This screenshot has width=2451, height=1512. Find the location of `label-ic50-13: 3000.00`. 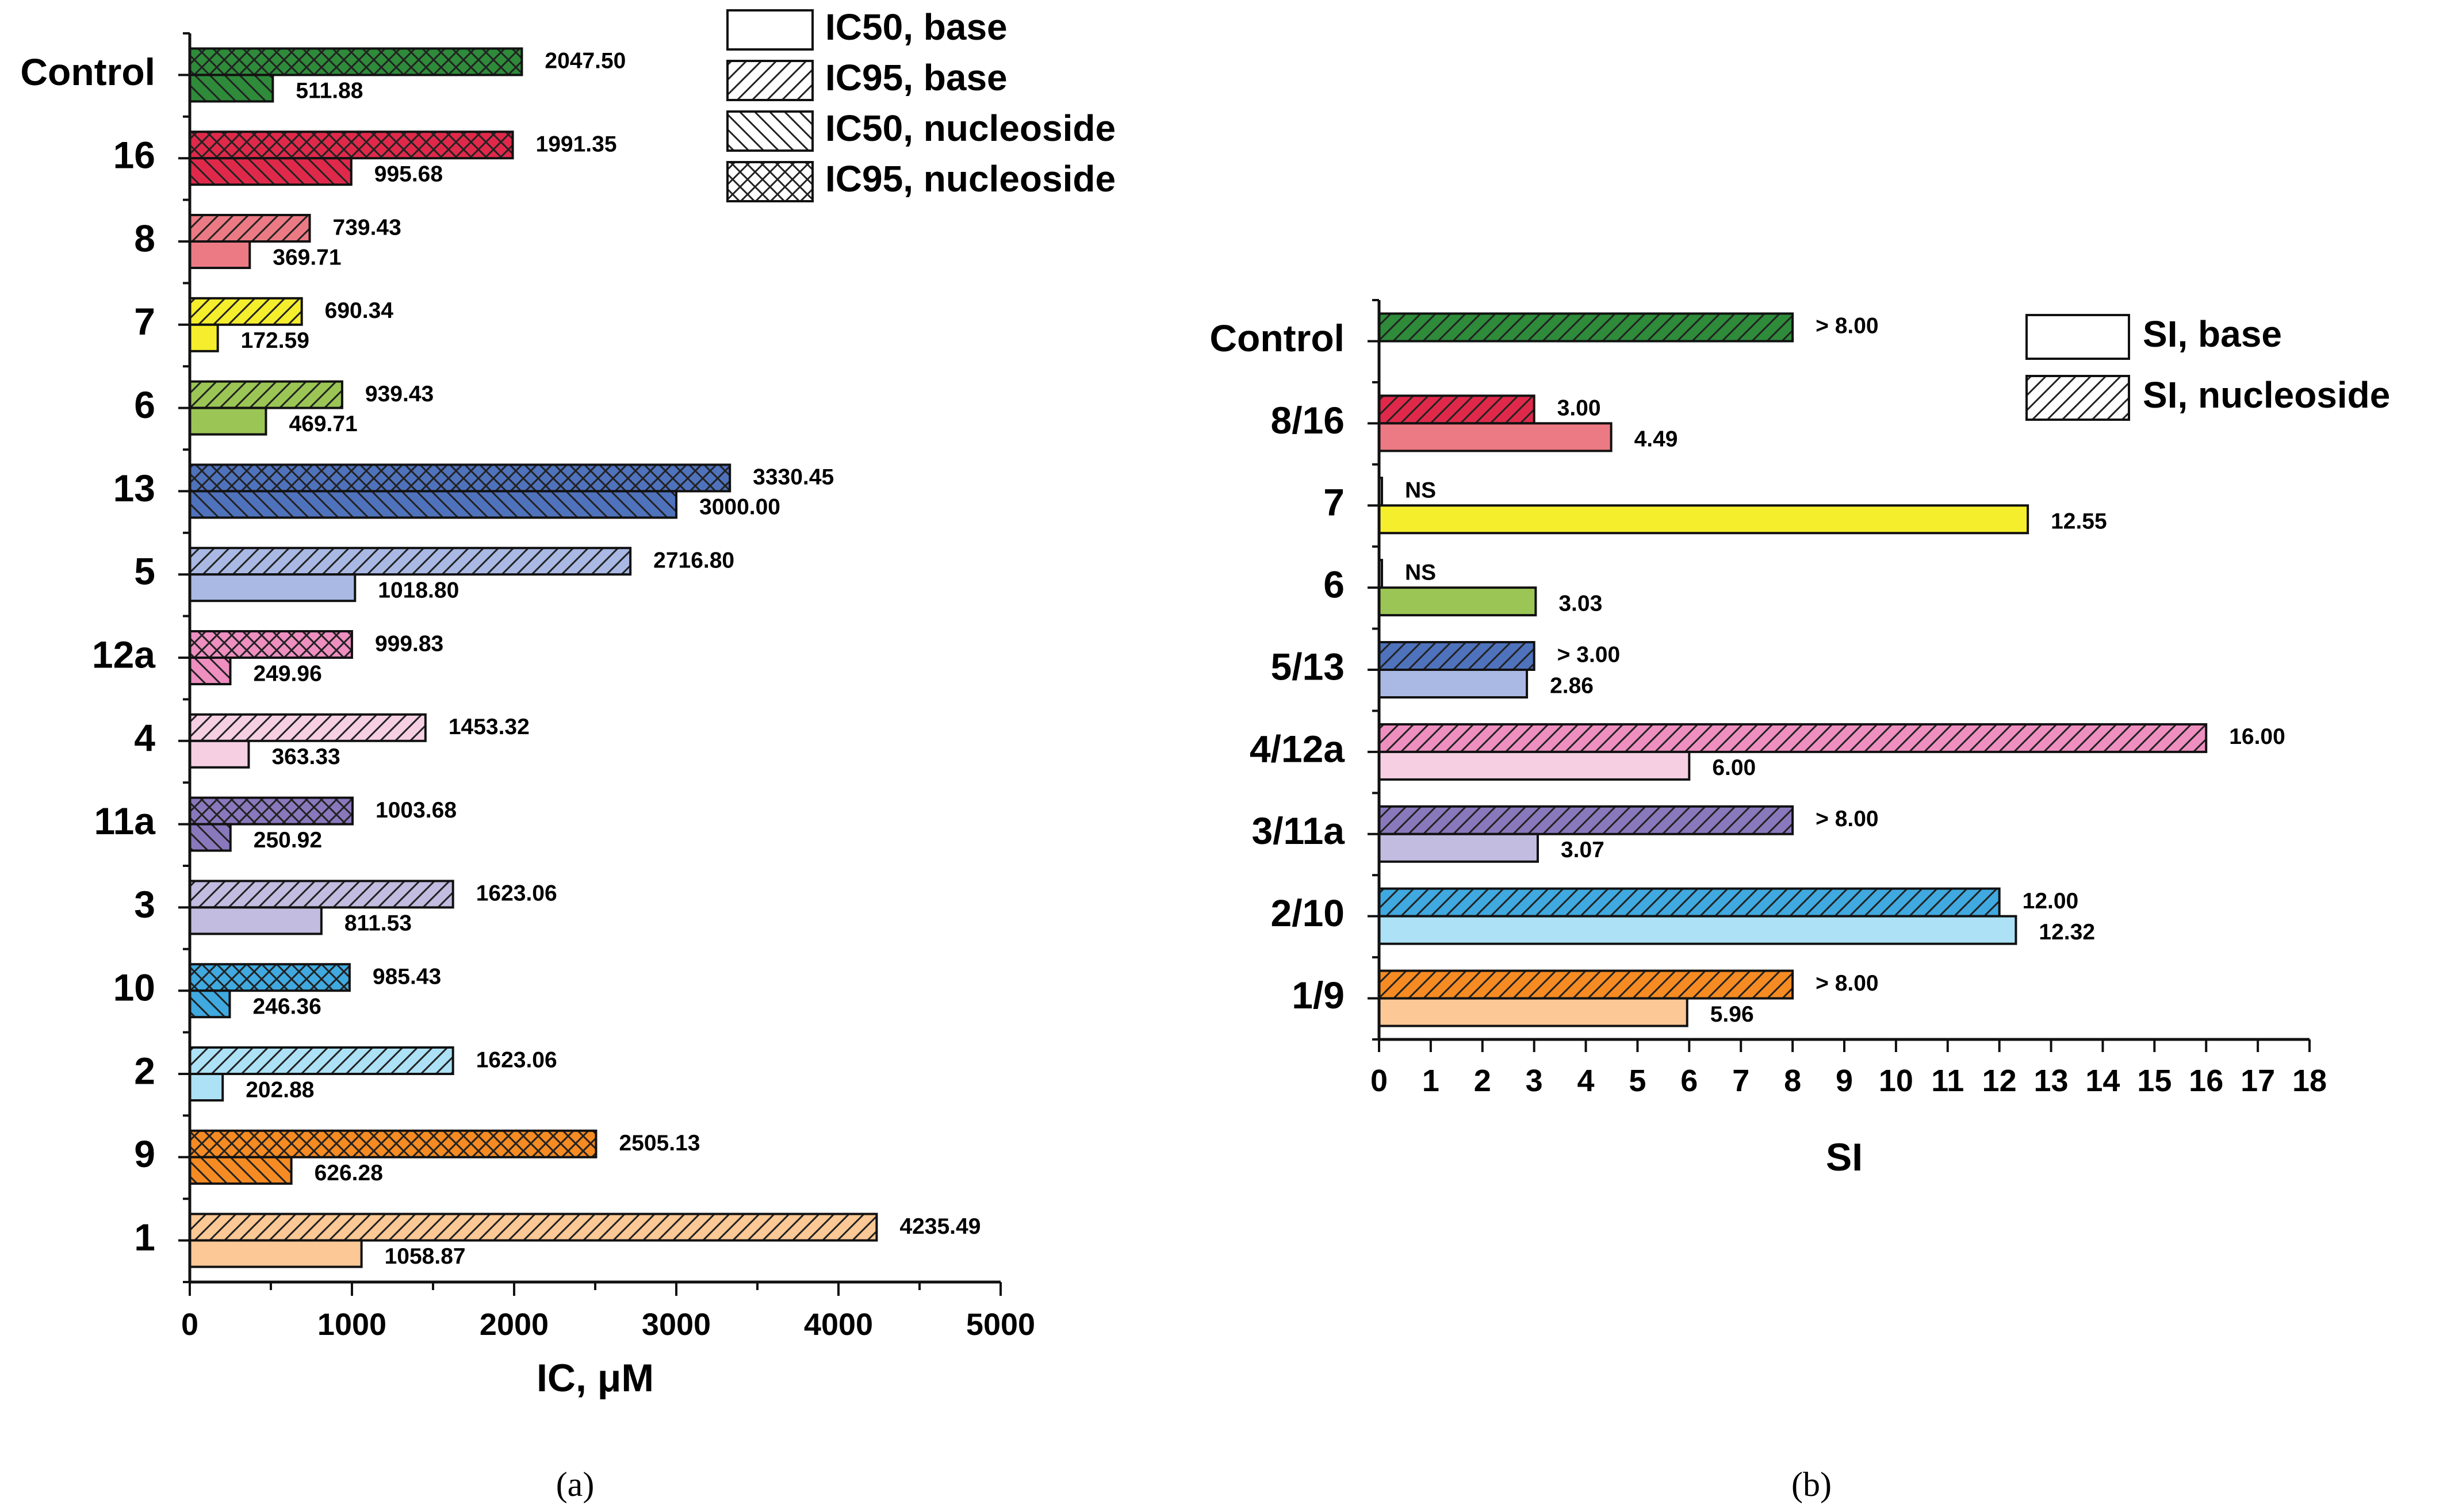

label-ic50-13: 3000.00 is located at coordinates (739, 507).